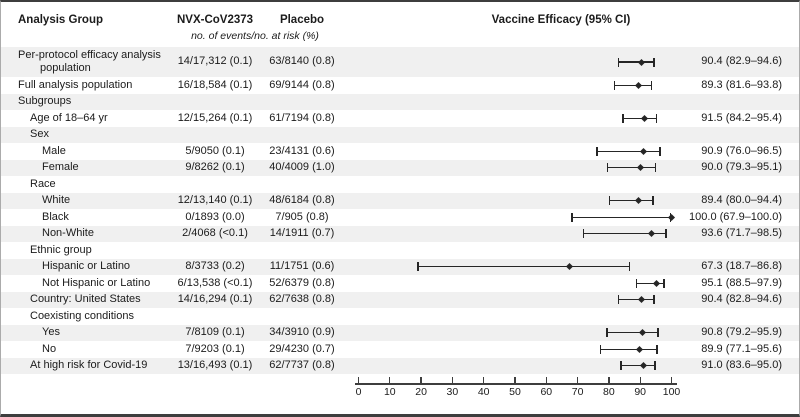 This screenshot has width=800, height=417. What do you see at coordinates (215, 216) in the screenshot?
I see `nvx-events-value: 0/1893 (0.0)` at bounding box center [215, 216].